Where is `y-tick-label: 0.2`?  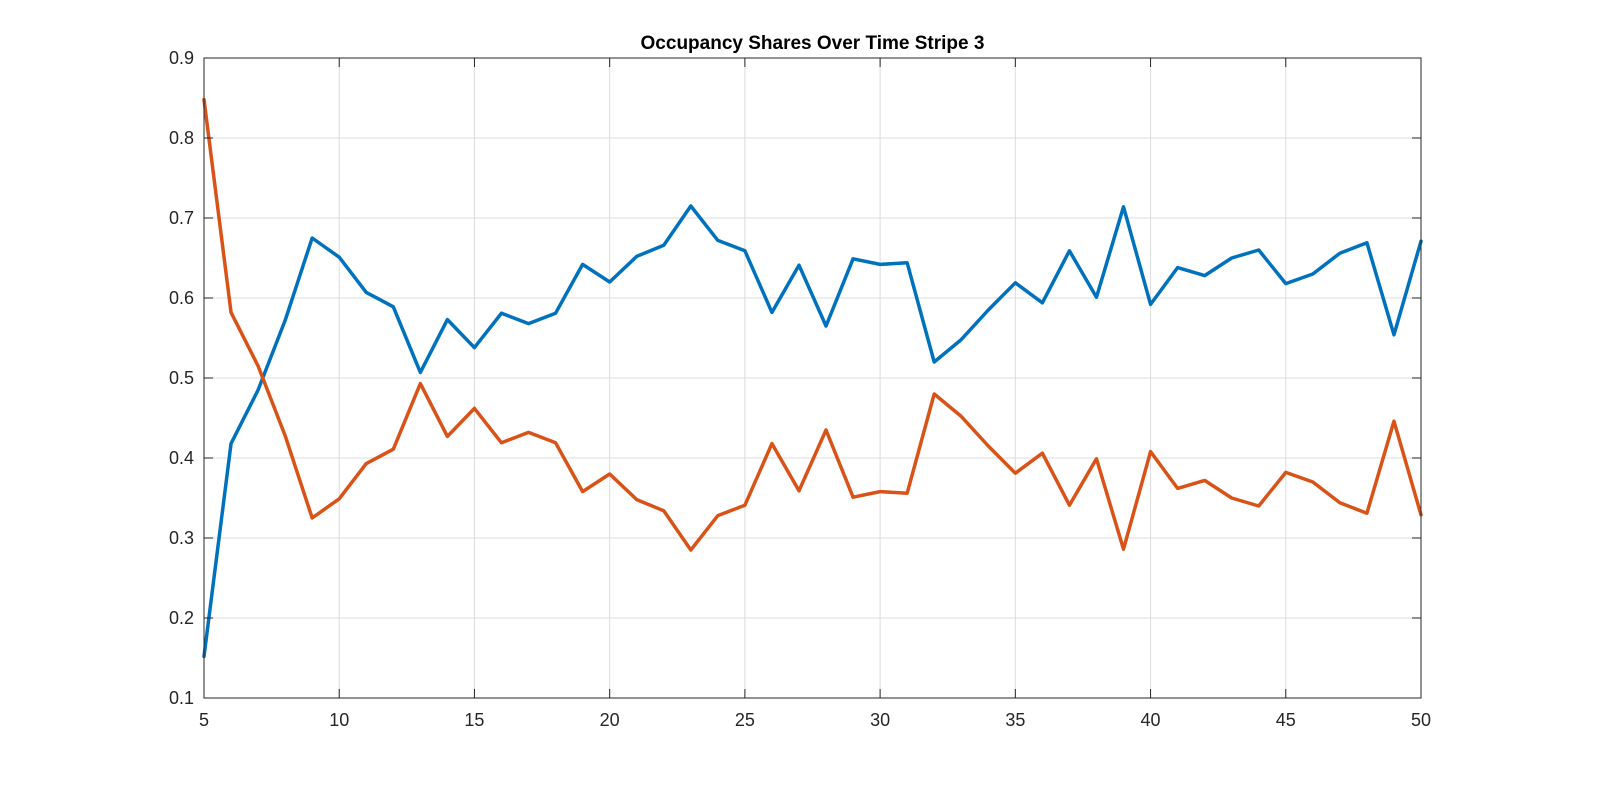 y-tick-label: 0.2 is located at coordinates (181, 618).